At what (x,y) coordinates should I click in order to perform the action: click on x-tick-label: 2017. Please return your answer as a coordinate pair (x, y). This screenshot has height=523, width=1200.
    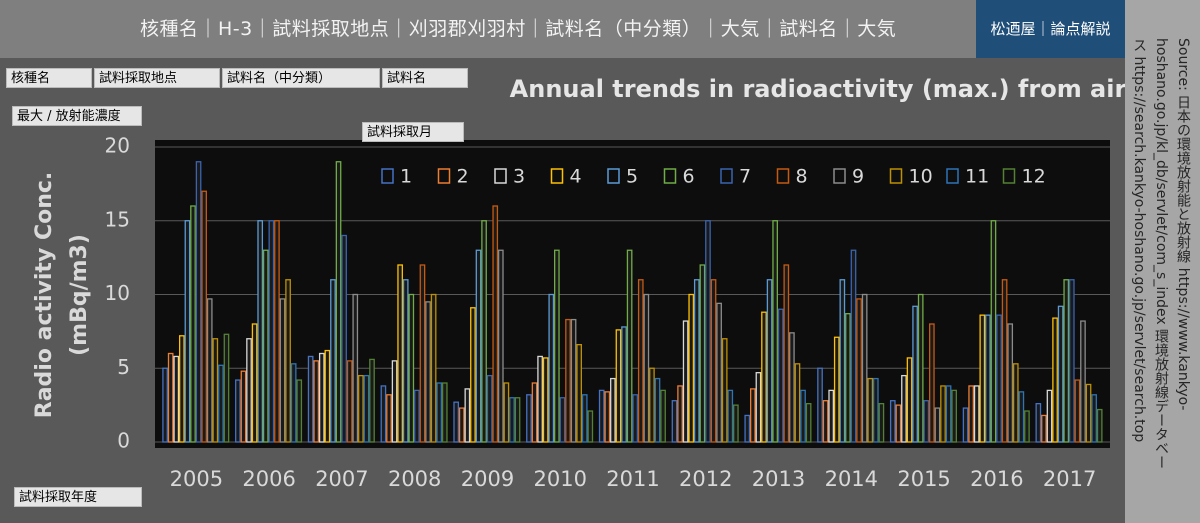
    Looking at the image, I should click on (1069, 479).